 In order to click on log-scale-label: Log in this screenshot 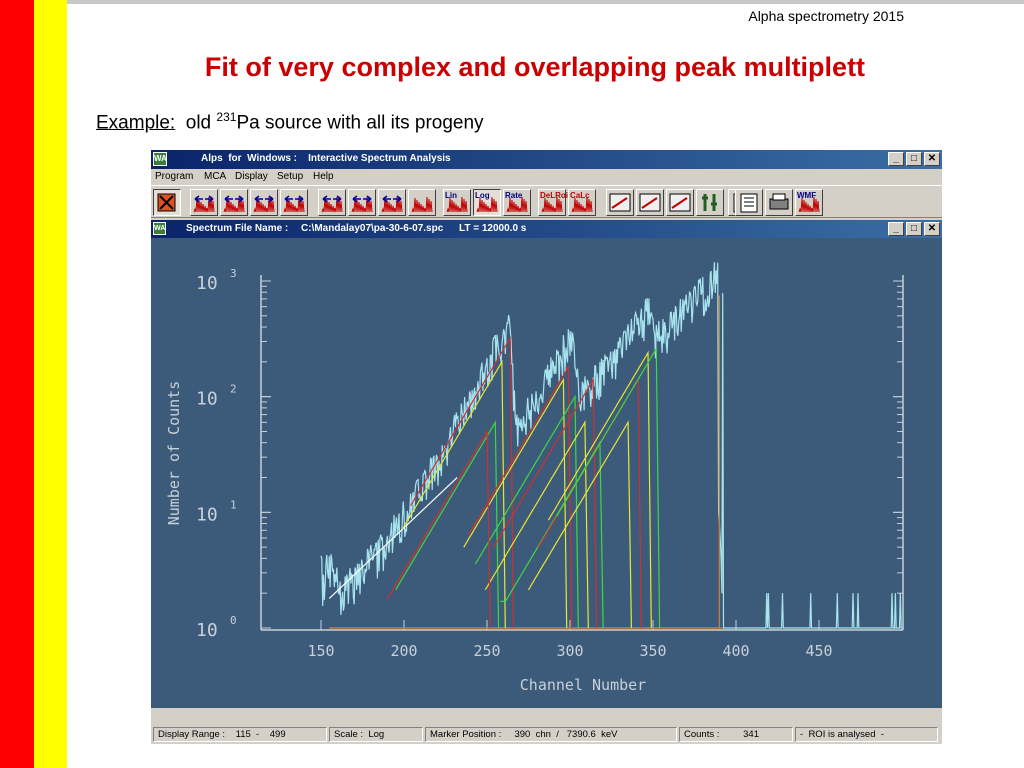, I will do `click(482, 195)`.